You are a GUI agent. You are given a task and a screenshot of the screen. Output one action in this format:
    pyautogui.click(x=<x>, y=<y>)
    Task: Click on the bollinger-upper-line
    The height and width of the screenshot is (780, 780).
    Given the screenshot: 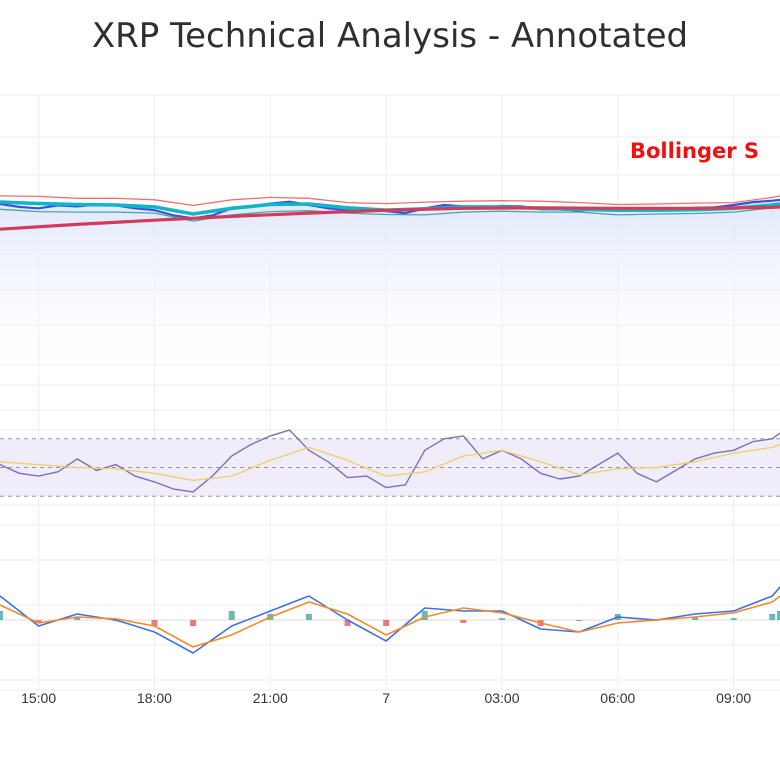 What is the action you would take?
    pyautogui.click(x=390, y=201)
    